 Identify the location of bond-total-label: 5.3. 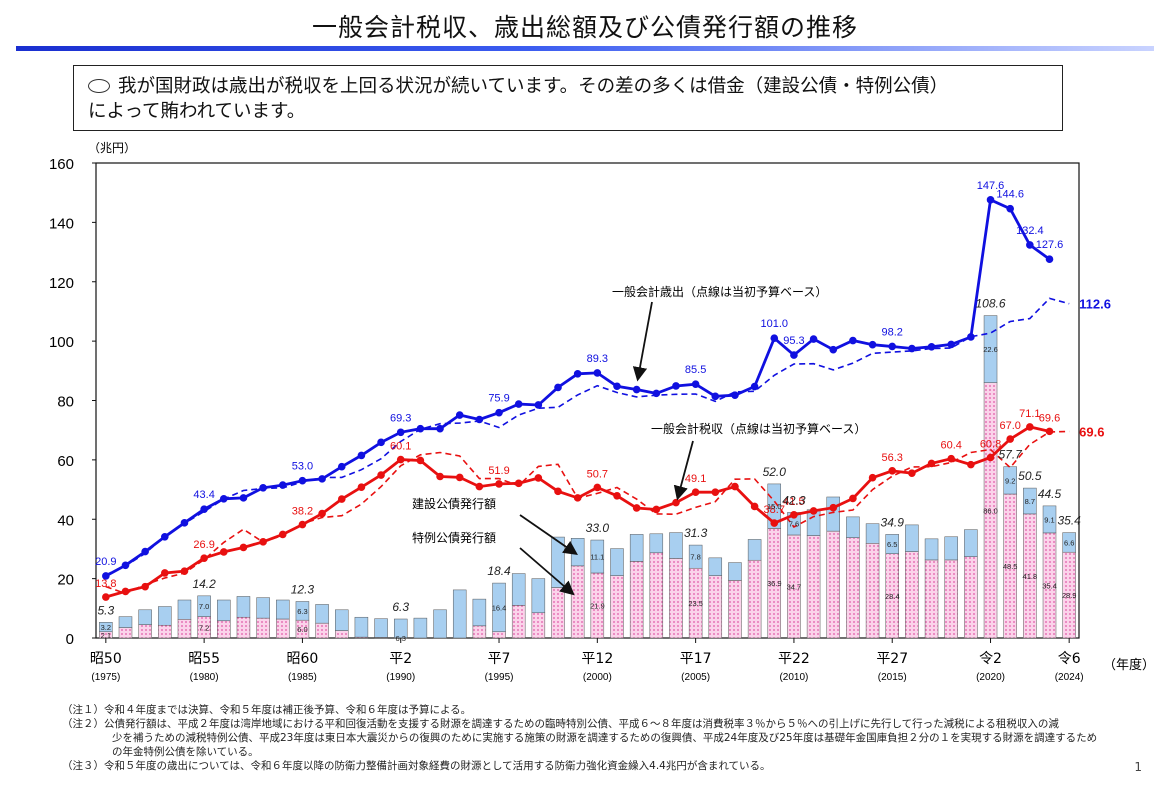
(105, 610).